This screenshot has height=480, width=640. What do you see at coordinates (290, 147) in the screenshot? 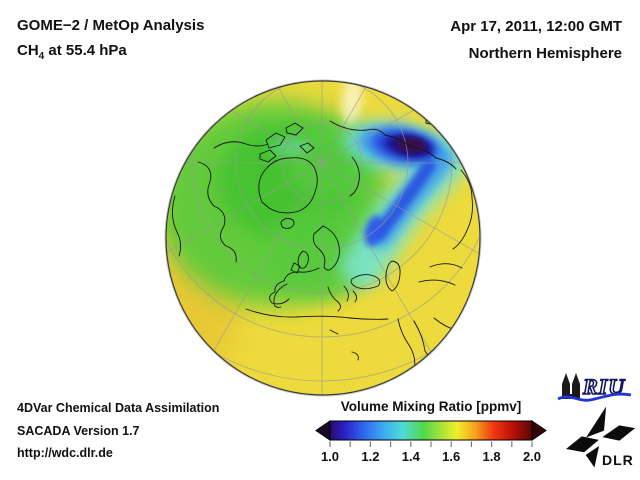
I see `cyan-tinge` at bounding box center [290, 147].